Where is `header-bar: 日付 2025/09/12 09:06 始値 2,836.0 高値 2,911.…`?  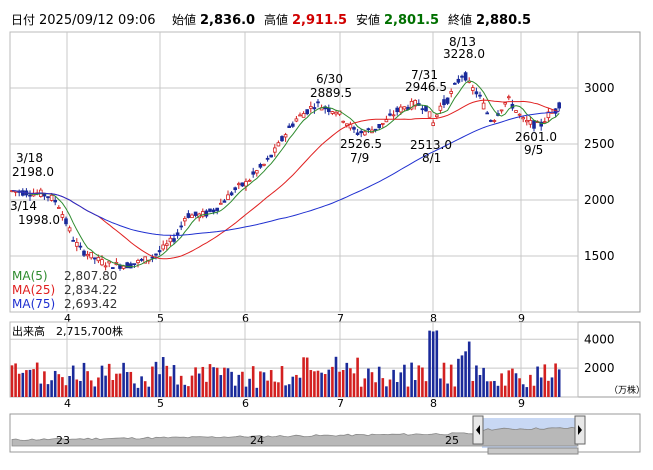
header-bar: 日付 2025/09/12 09:06 始値 2,836.0 高値 2,911.… is located at coordinates (271, 20).